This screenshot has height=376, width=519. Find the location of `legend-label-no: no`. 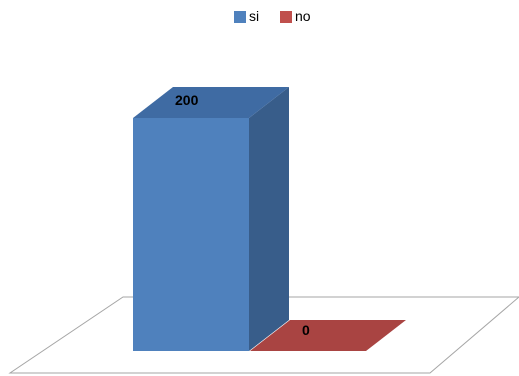

legend-label-no: no is located at coordinates (303, 16).